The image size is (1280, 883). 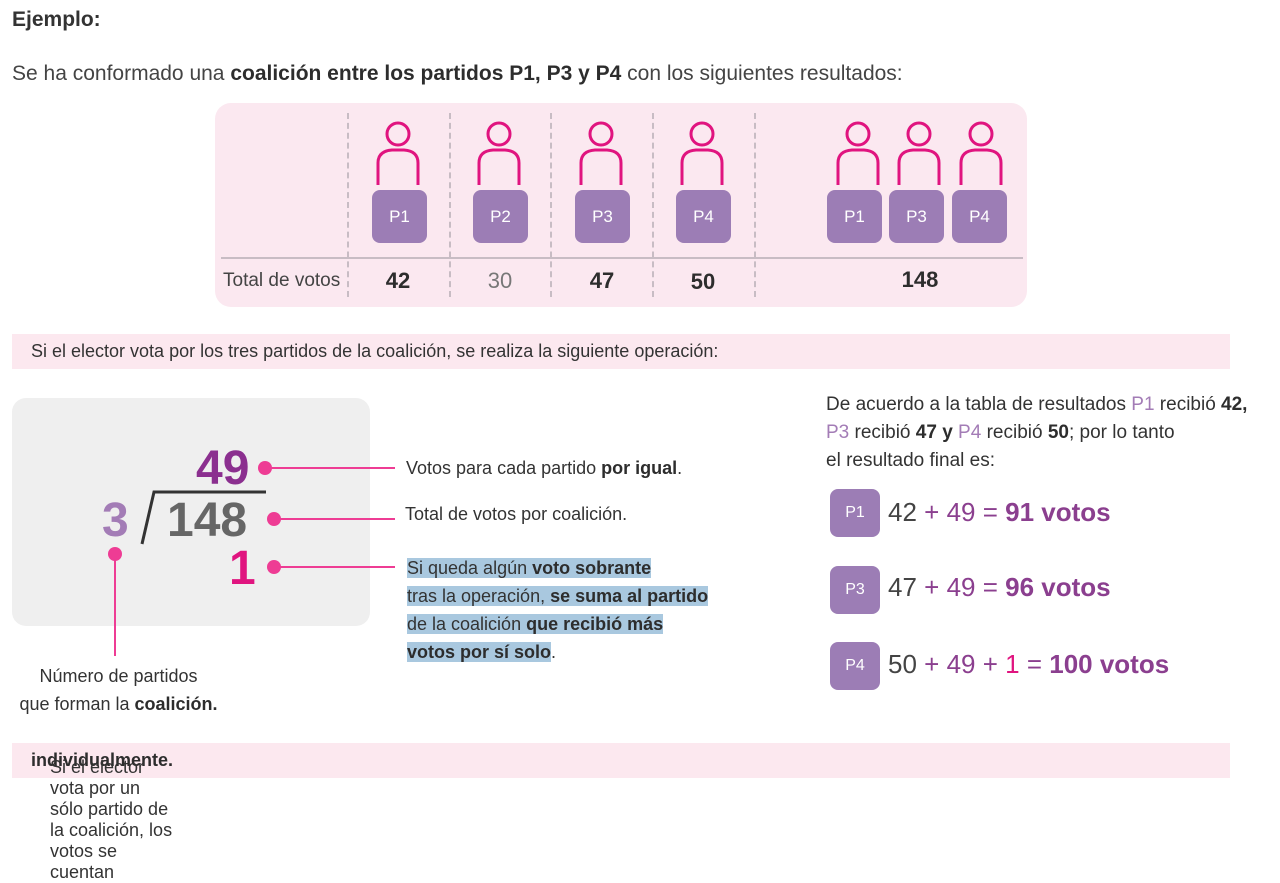 I want to click on total-votes-label: Total de votos, so click(x=282, y=280).